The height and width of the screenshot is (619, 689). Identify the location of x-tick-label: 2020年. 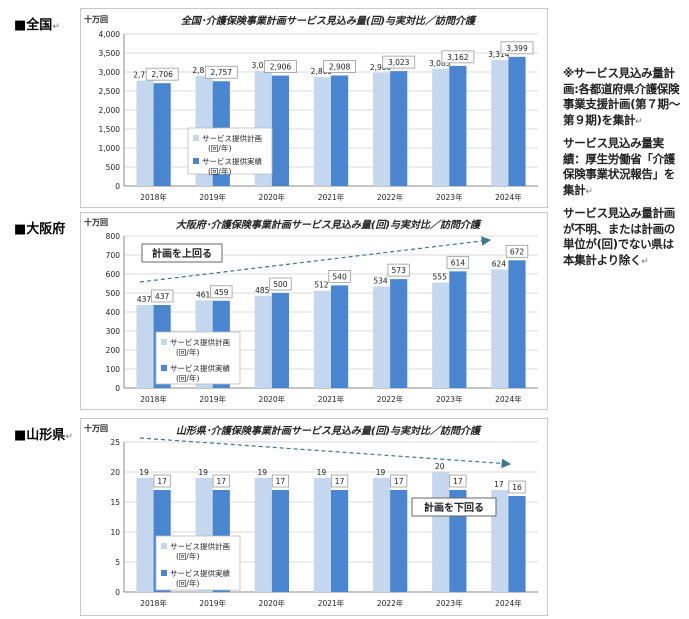
(272, 197).